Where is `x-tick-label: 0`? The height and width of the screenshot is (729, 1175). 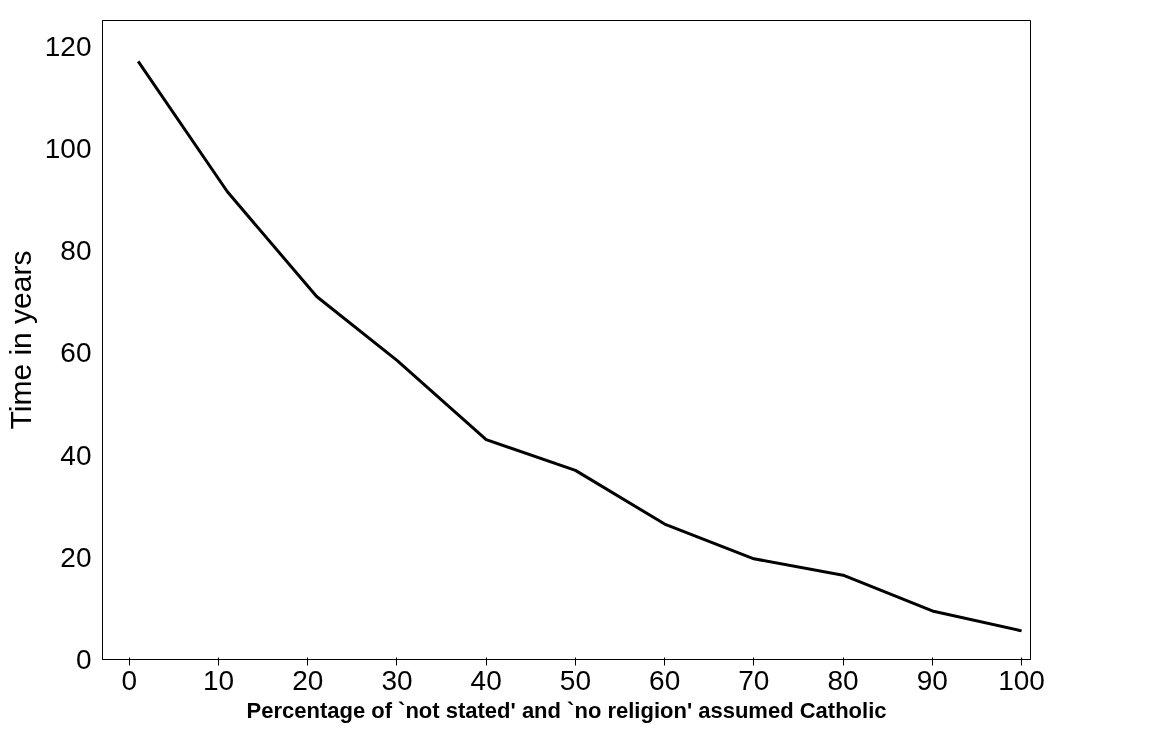 x-tick-label: 0 is located at coordinates (129, 680).